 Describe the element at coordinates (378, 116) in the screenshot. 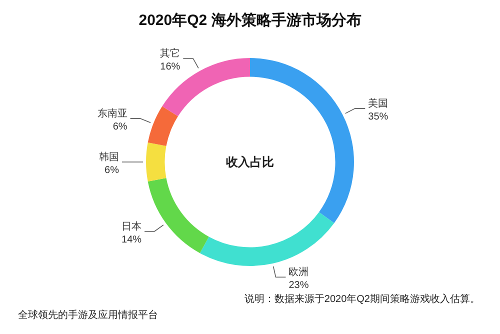

I see `data-label: 35%` at that location.